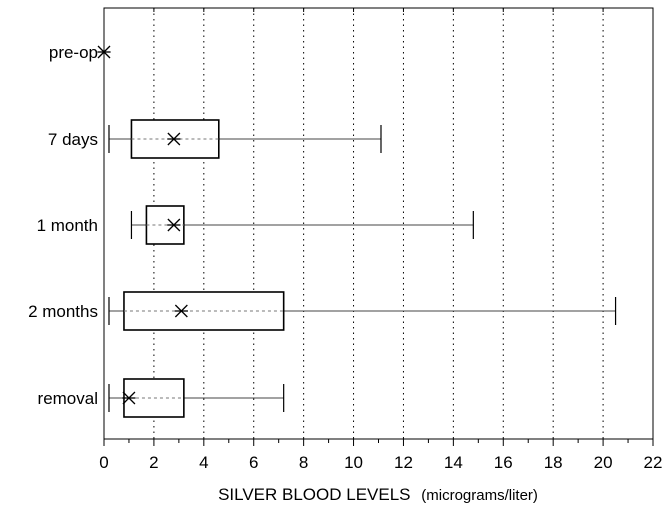 The height and width of the screenshot is (516, 666). What do you see at coordinates (479, 495) in the screenshot?
I see `x-axis-title-unit: (micrograms/liter)` at bounding box center [479, 495].